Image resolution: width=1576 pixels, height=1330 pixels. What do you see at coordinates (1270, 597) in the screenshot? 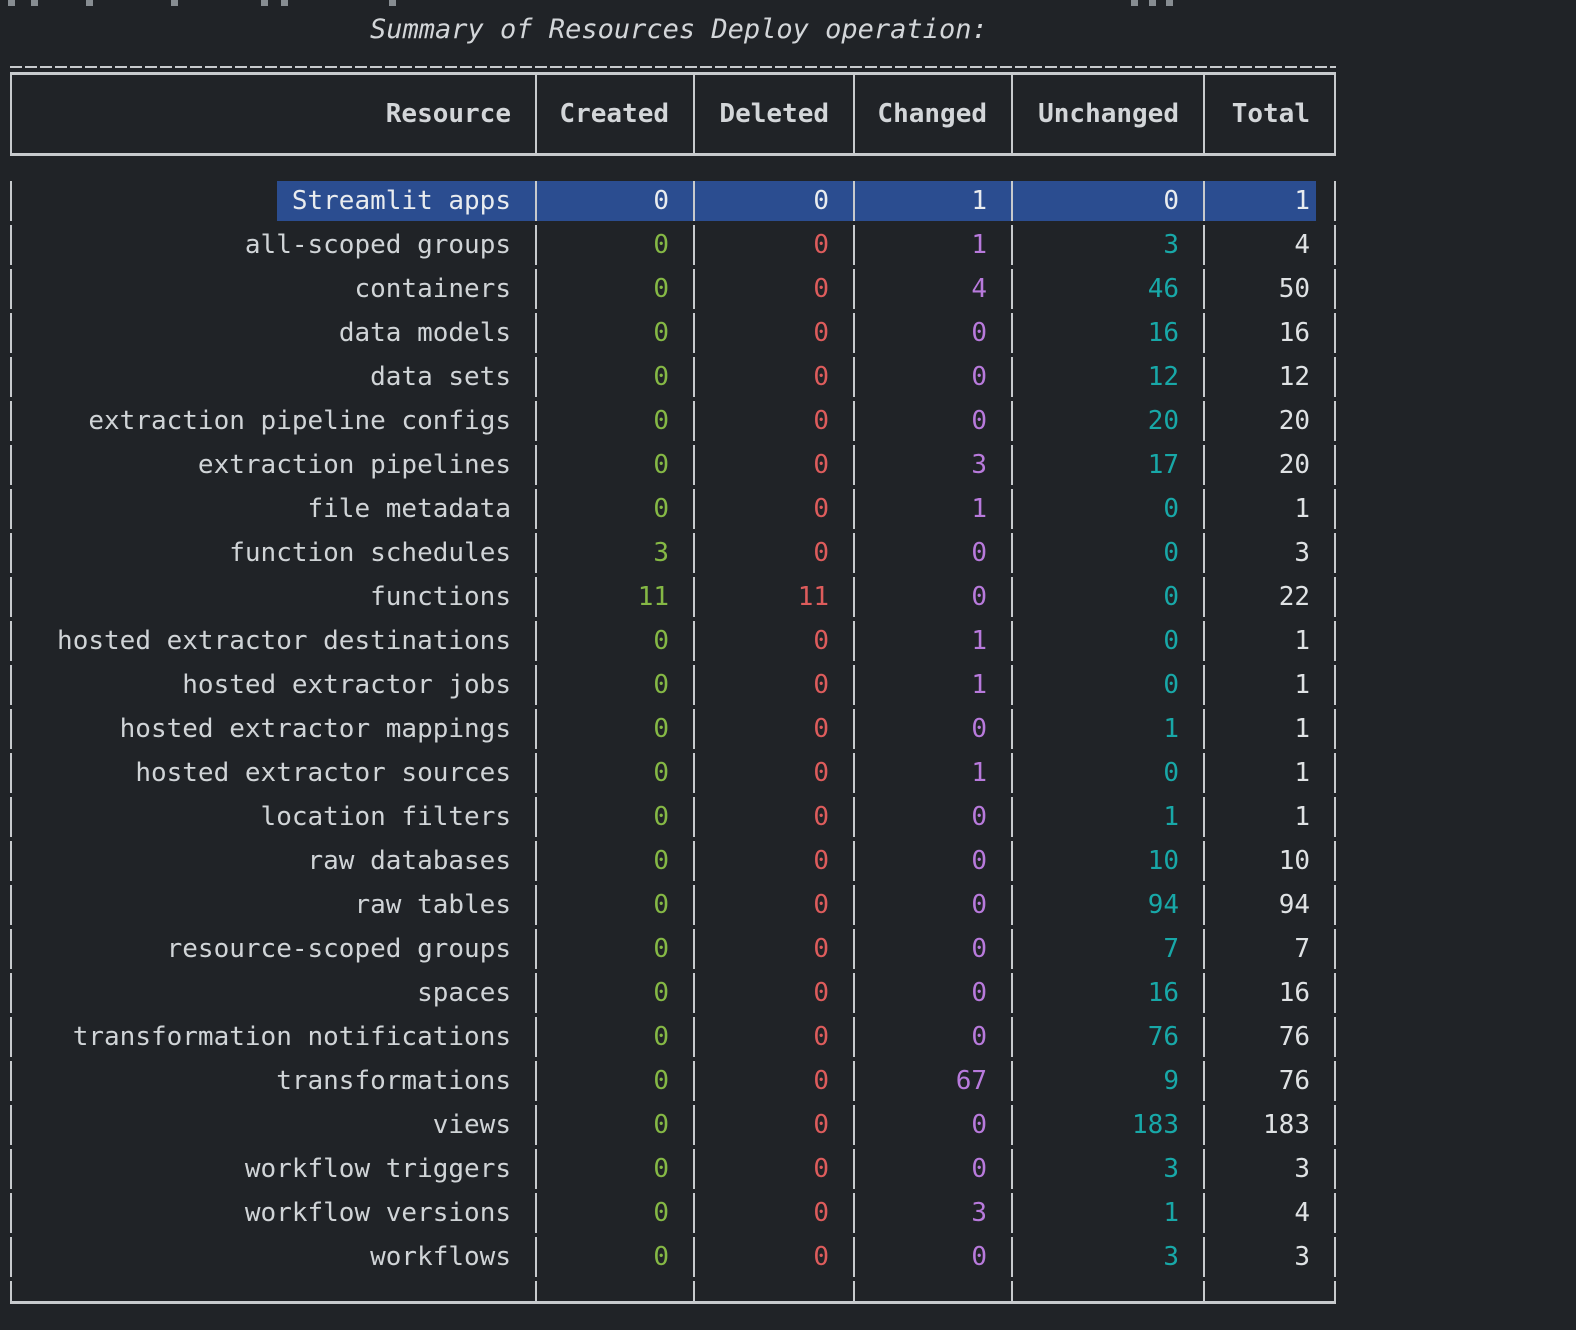
I see `cell-total: 22` at bounding box center [1270, 597].